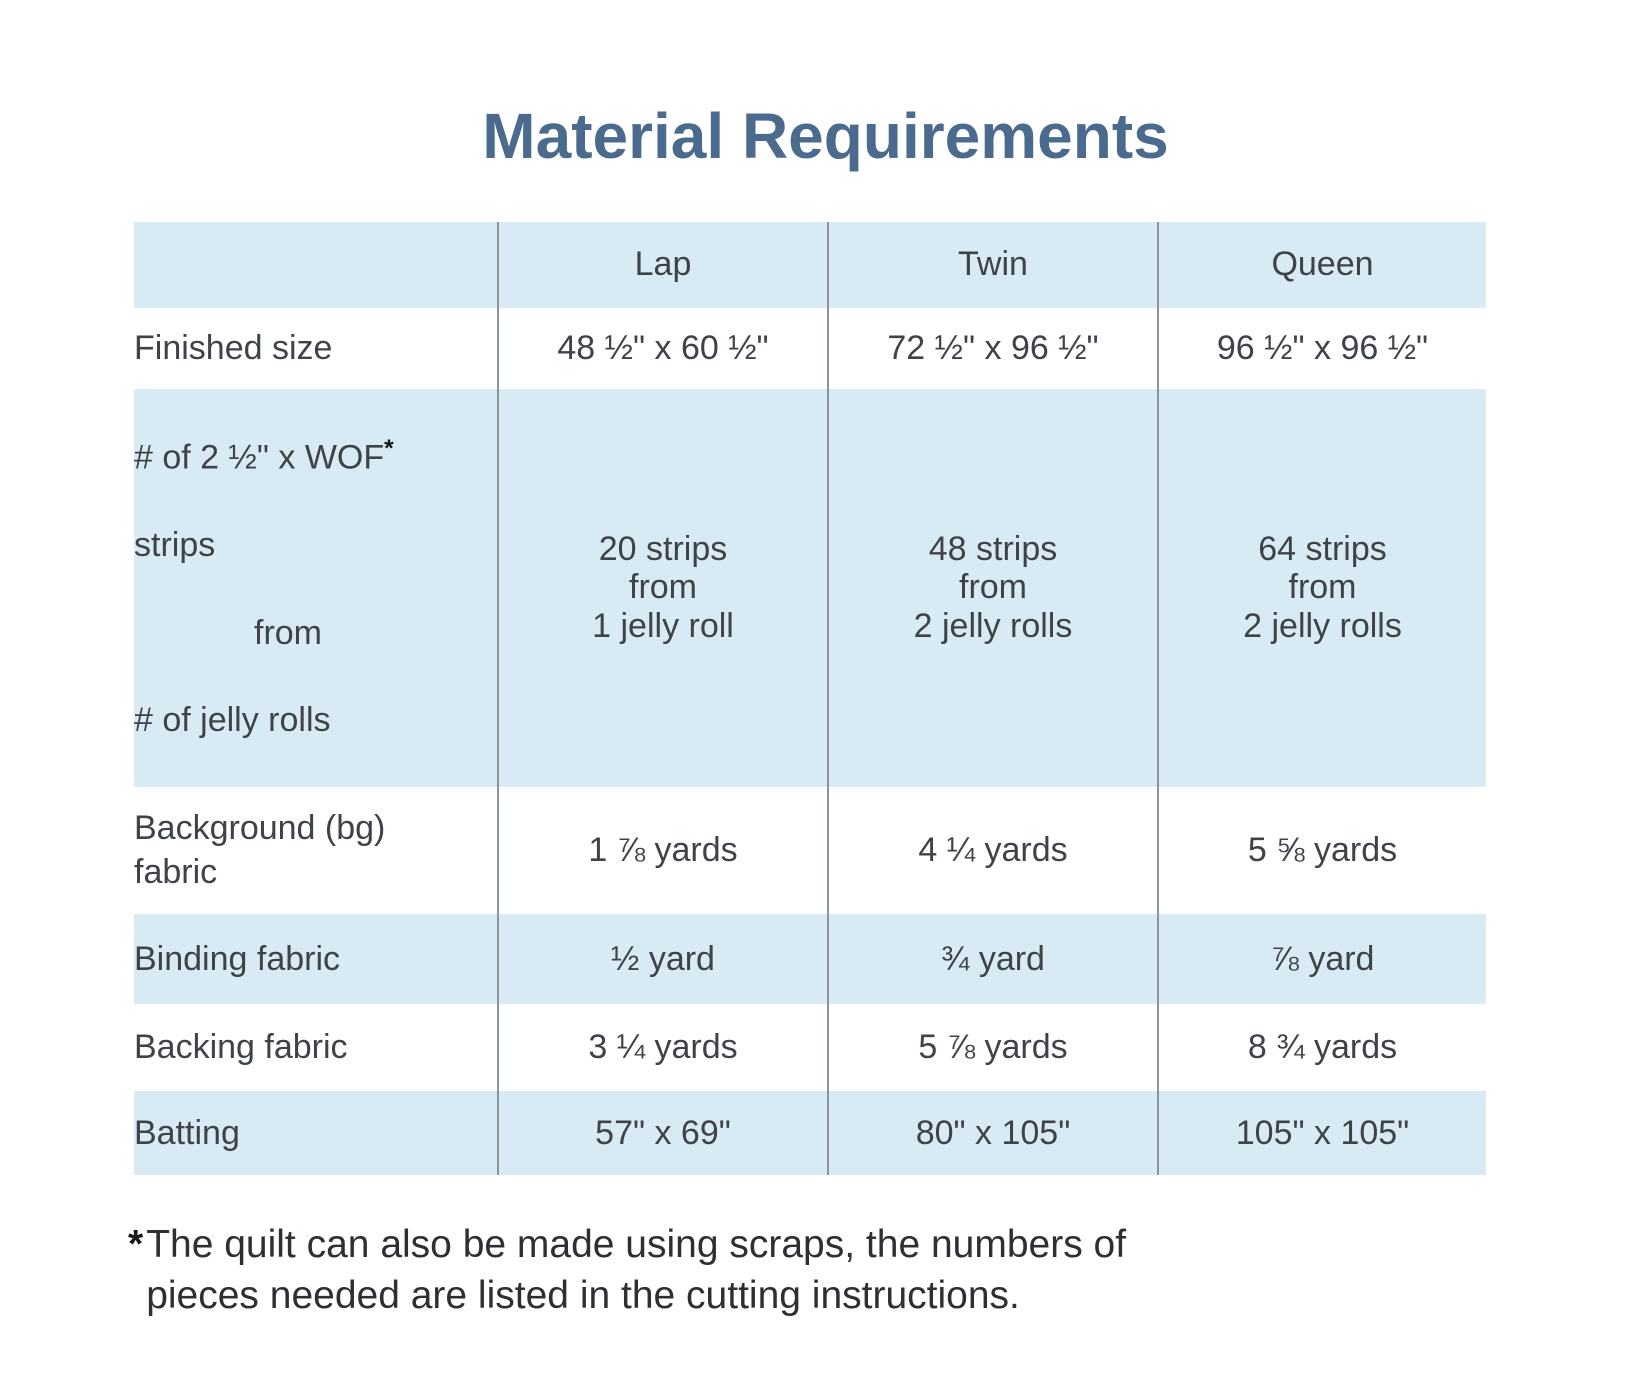  I want to click on column-header-twin: Twin, so click(992, 264).